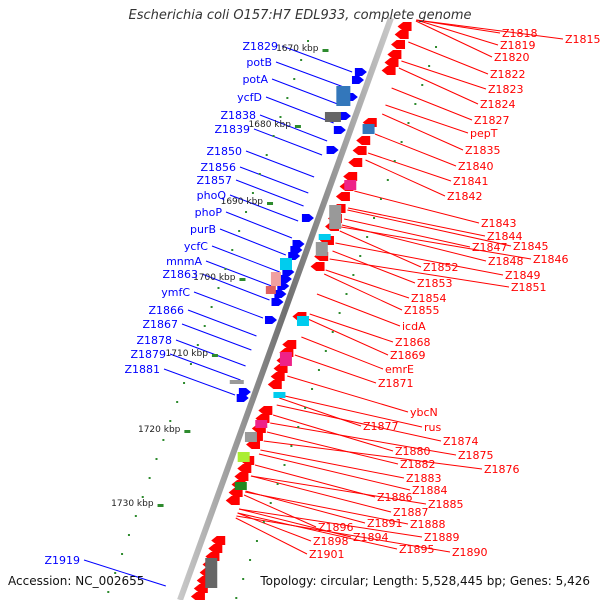 The width and height of the screenshot is (600, 600). What do you see at coordinates (408, 355) in the screenshot?
I see `gene-label-z1869: Z1869` at bounding box center [408, 355].